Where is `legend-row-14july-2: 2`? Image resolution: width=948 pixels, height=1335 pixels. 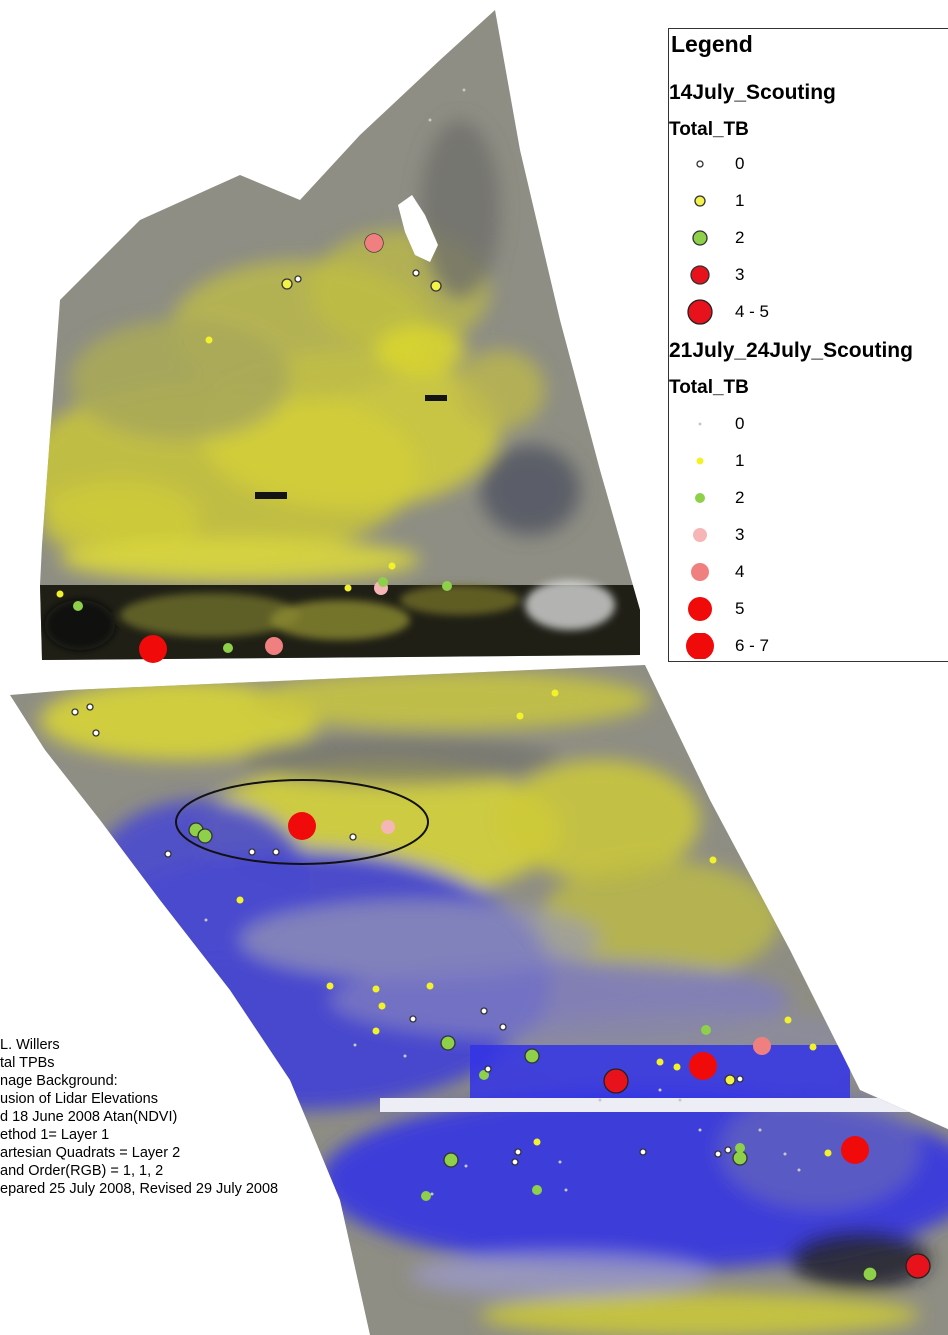 legend-row-14july-2: 2 is located at coordinates (808, 238).